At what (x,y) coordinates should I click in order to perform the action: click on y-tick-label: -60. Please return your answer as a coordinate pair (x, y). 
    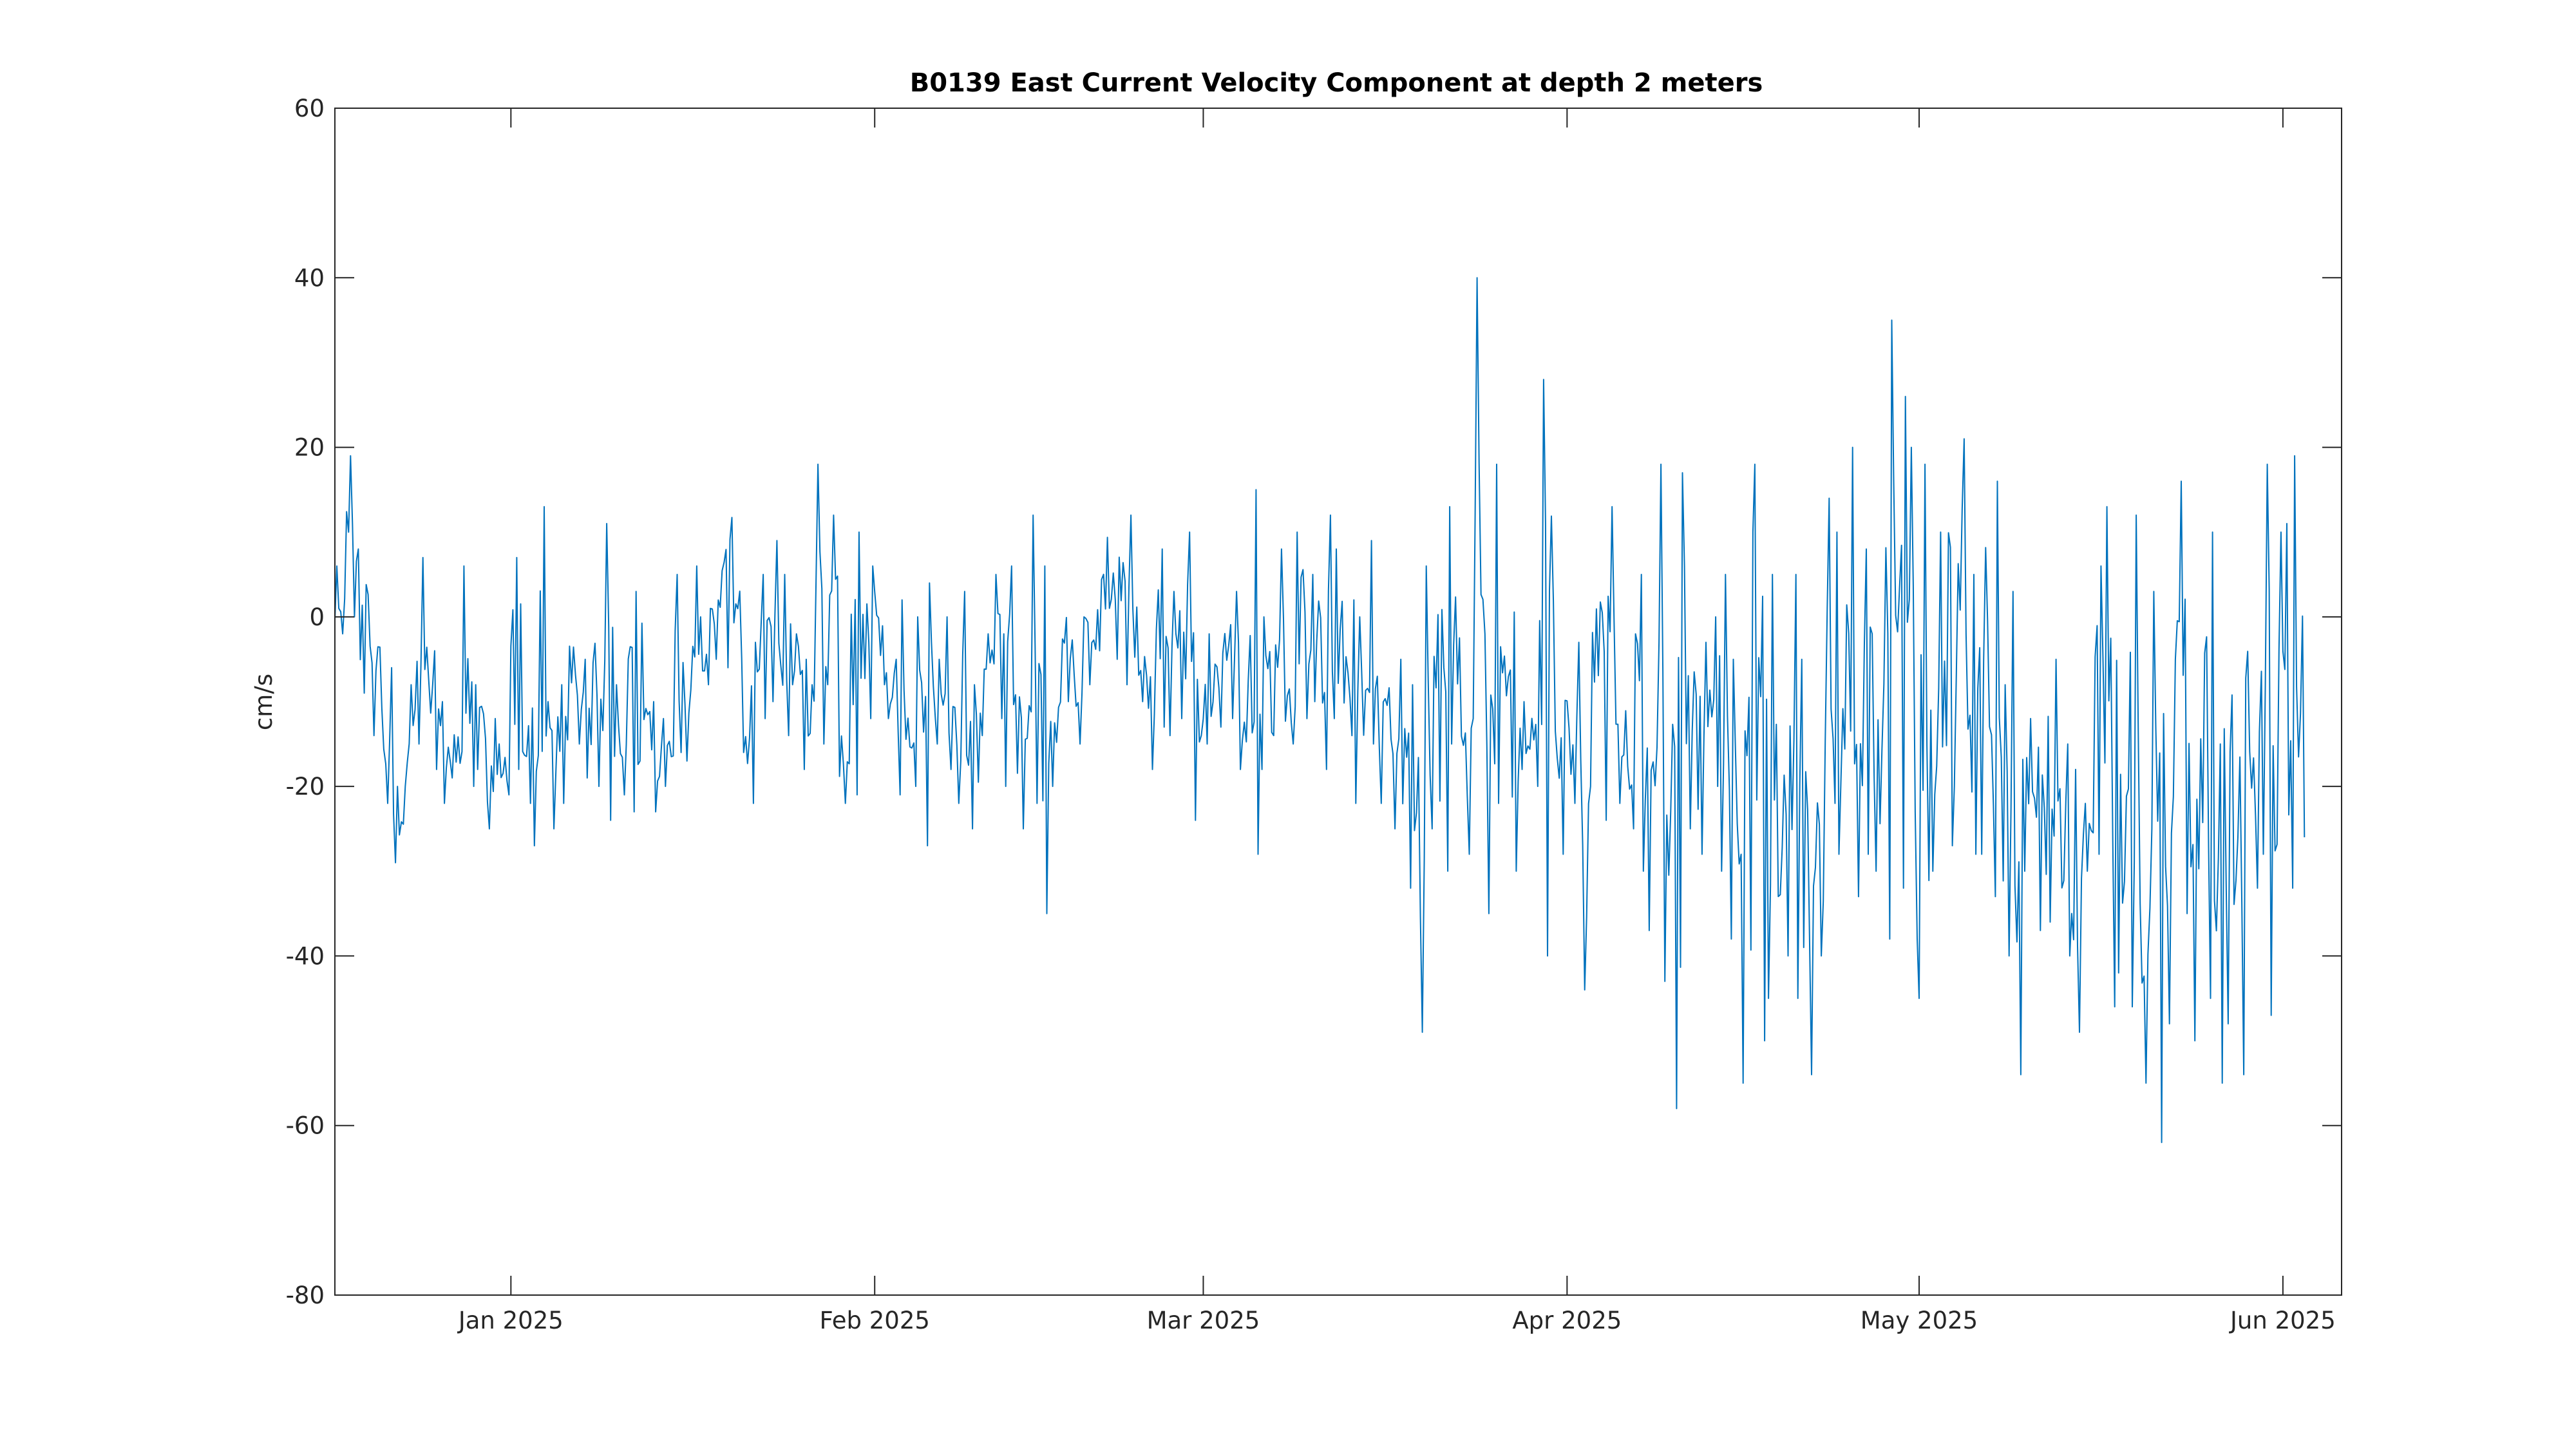
    Looking at the image, I should click on (305, 1126).